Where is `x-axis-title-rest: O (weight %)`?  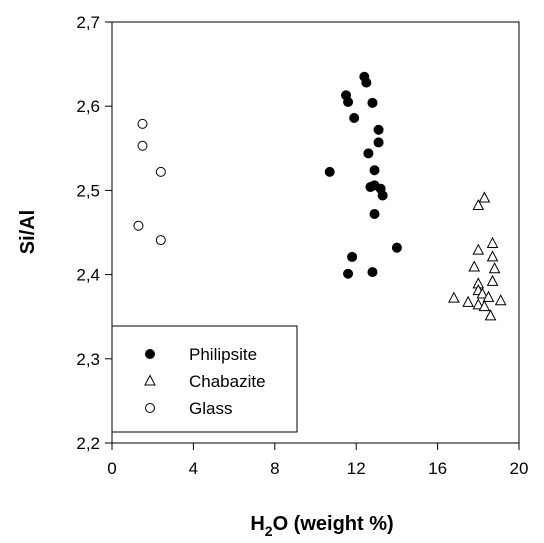
x-axis-title-rest: O (weight %) is located at coordinates (333, 524).